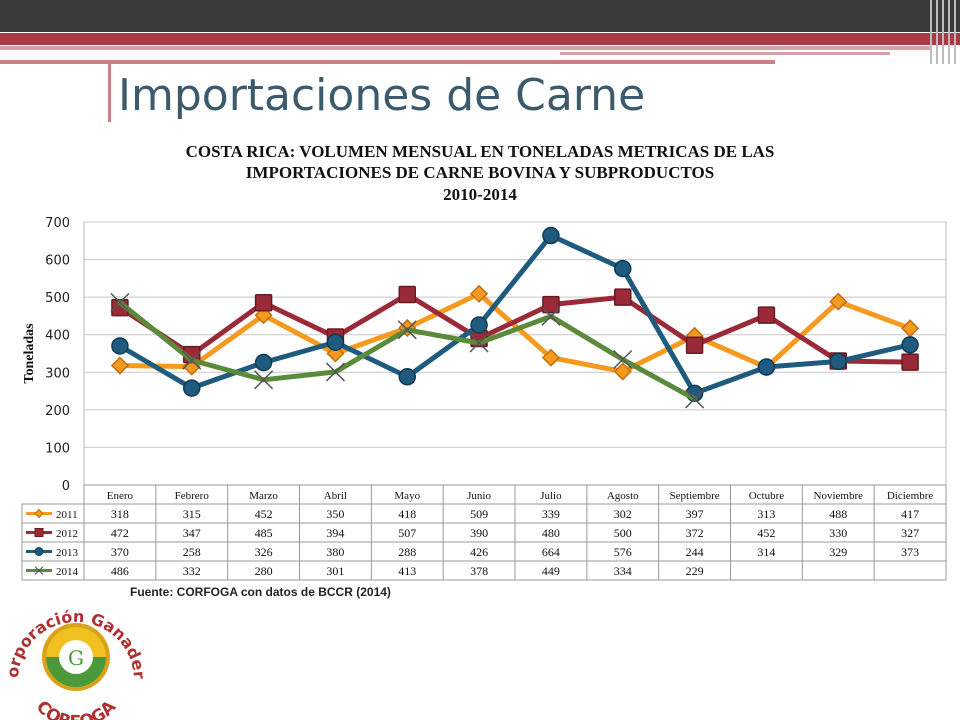 The width and height of the screenshot is (960, 720). I want to click on table-value-2011: 417, so click(910, 514).